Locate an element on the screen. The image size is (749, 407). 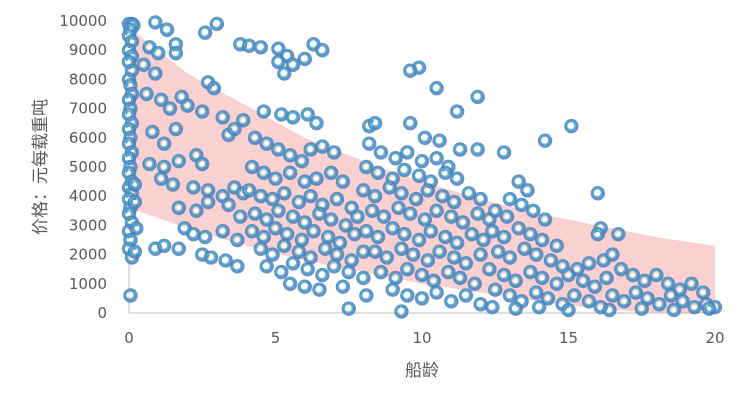
y-tick-label: 6000 is located at coordinates (88, 138).